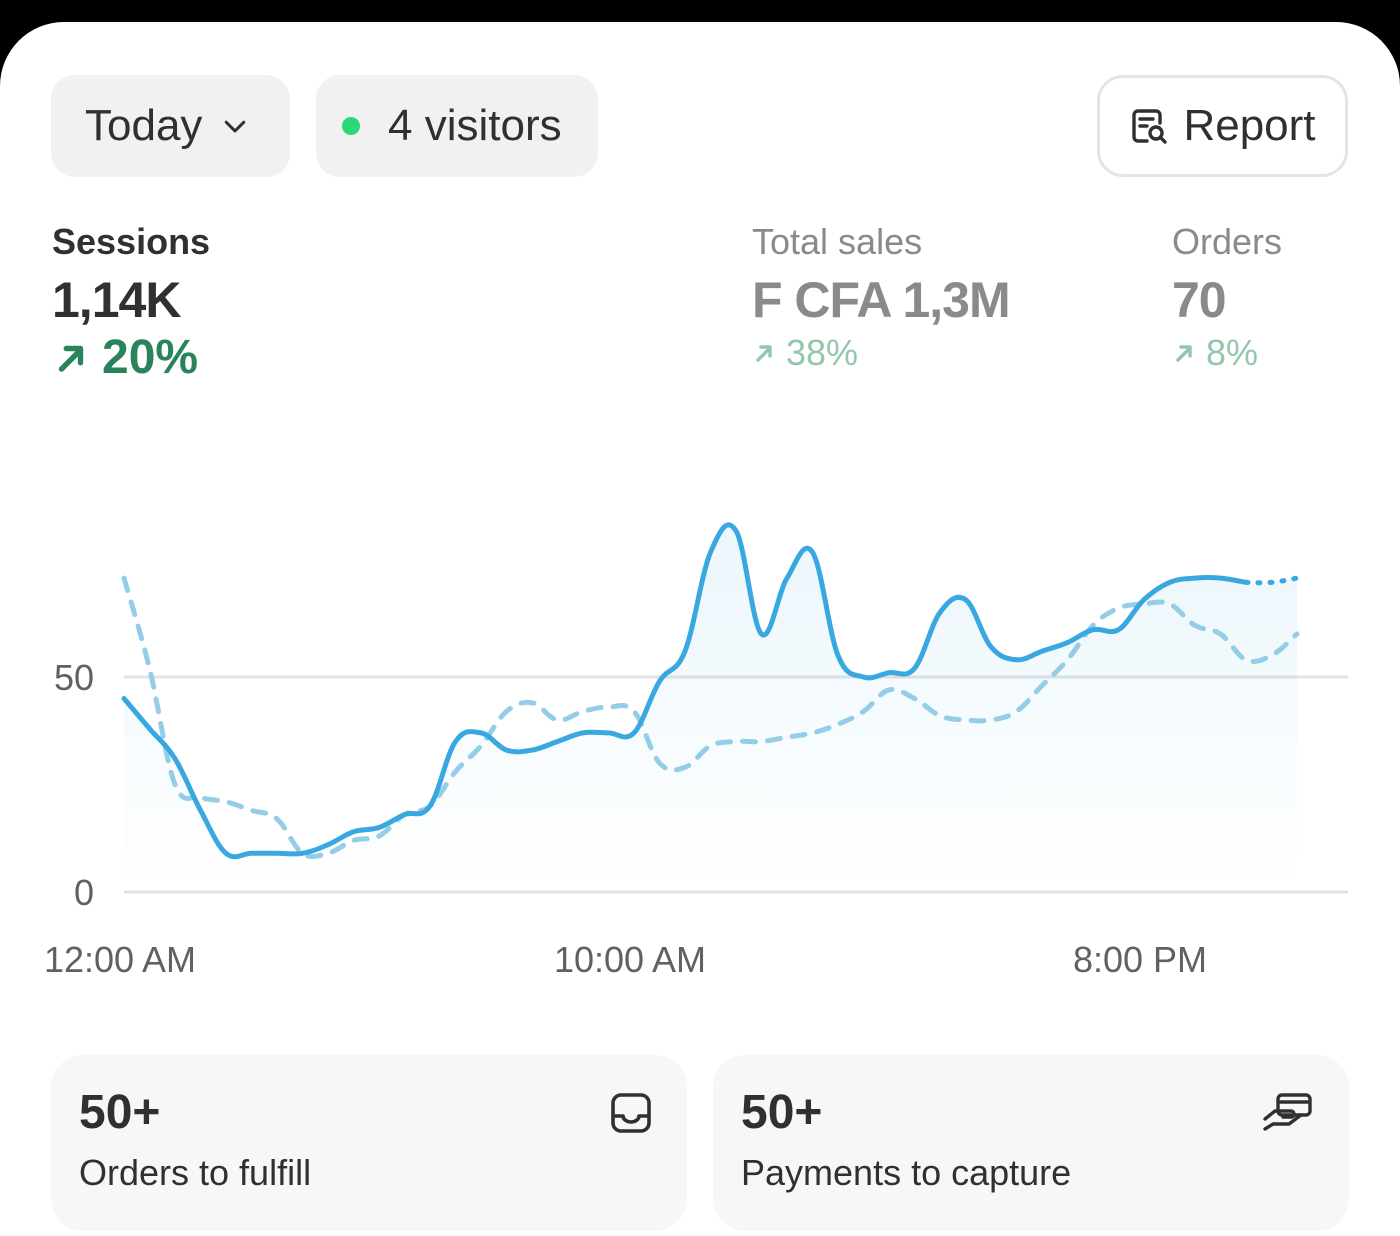  What do you see at coordinates (195, 1172) in the screenshot?
I see `orders-to-fulfill-label: Orders to fulfill` at bounding box center [195, 1172].